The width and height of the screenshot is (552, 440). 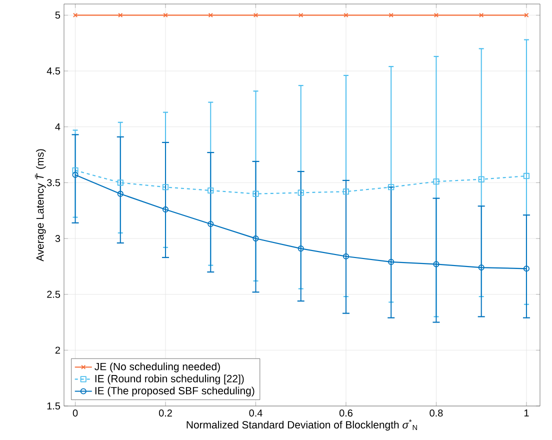 I want to click on y-tick-label: 5, so click(x=57, y=15).